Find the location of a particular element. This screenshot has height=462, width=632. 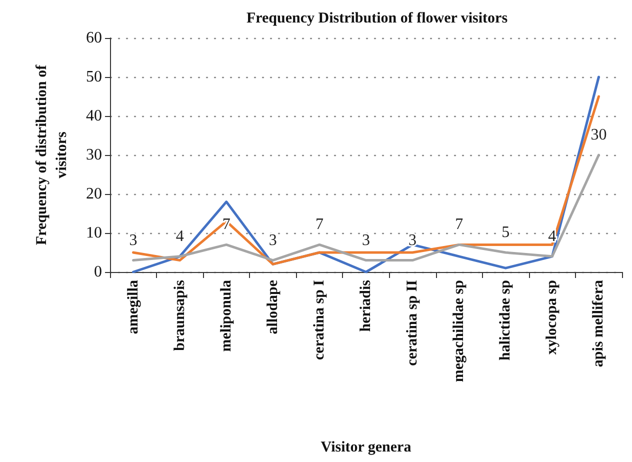

x-tick-label: heriadis is located at coordinates (366, 306).